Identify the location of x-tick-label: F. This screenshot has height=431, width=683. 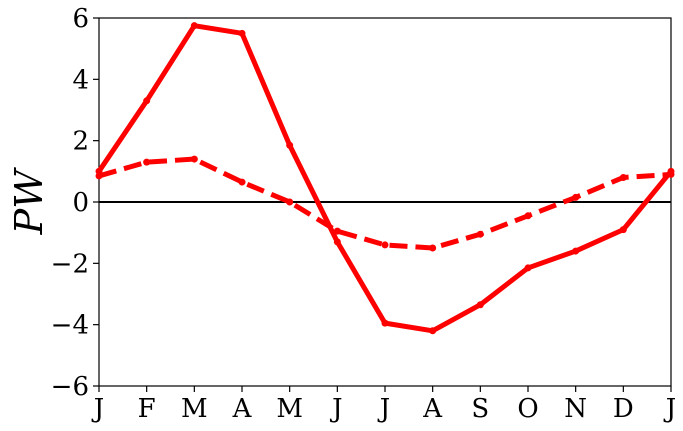
(147, 409).